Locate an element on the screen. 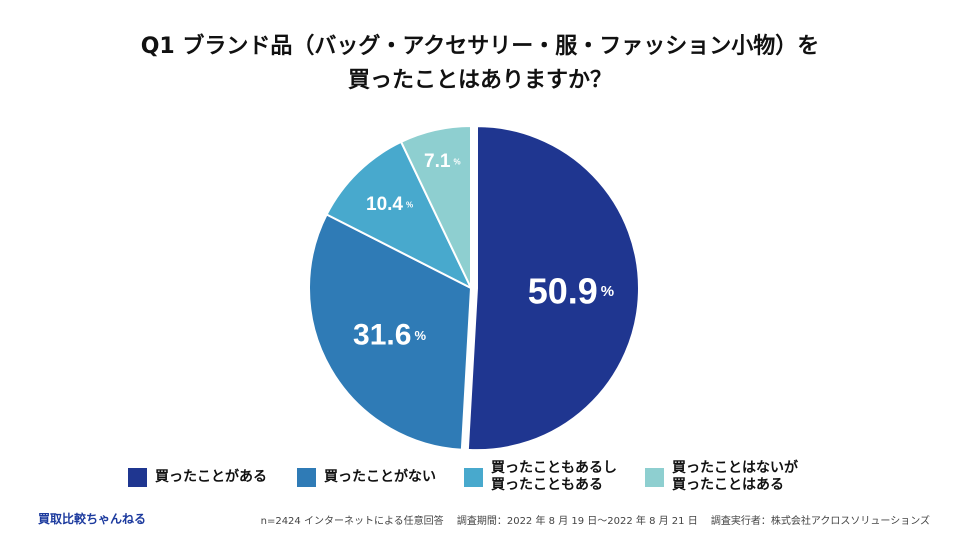 This screenshot has width=960, height=540. legend-item-2: 買ったことがない is located at coordinates (366, 477).